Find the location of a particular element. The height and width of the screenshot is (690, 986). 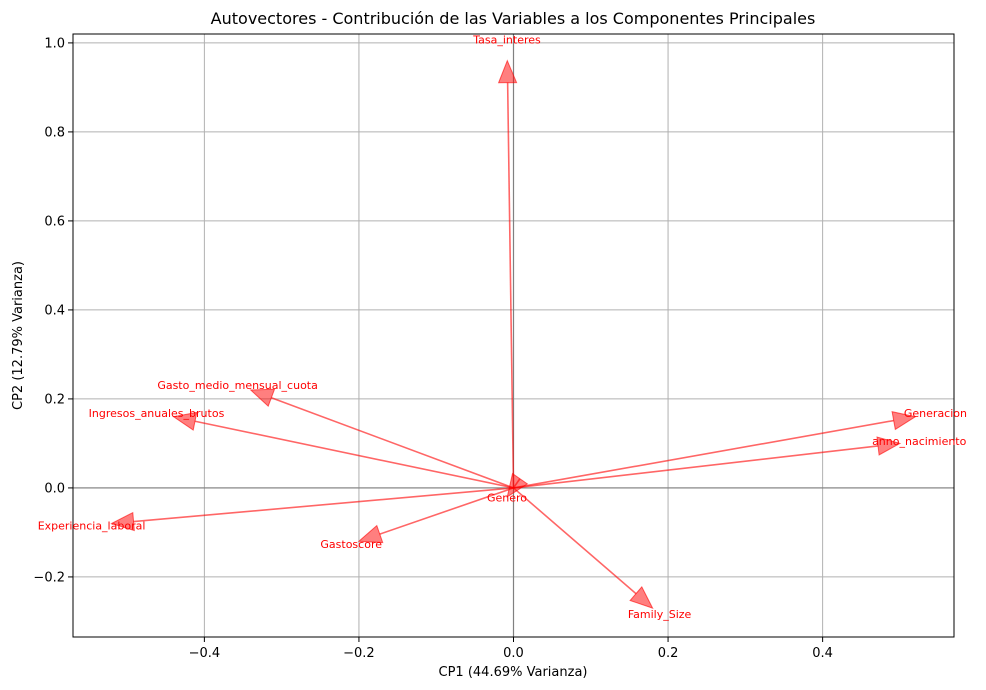

vector-label: Genero is located at coordinates (507, 497).